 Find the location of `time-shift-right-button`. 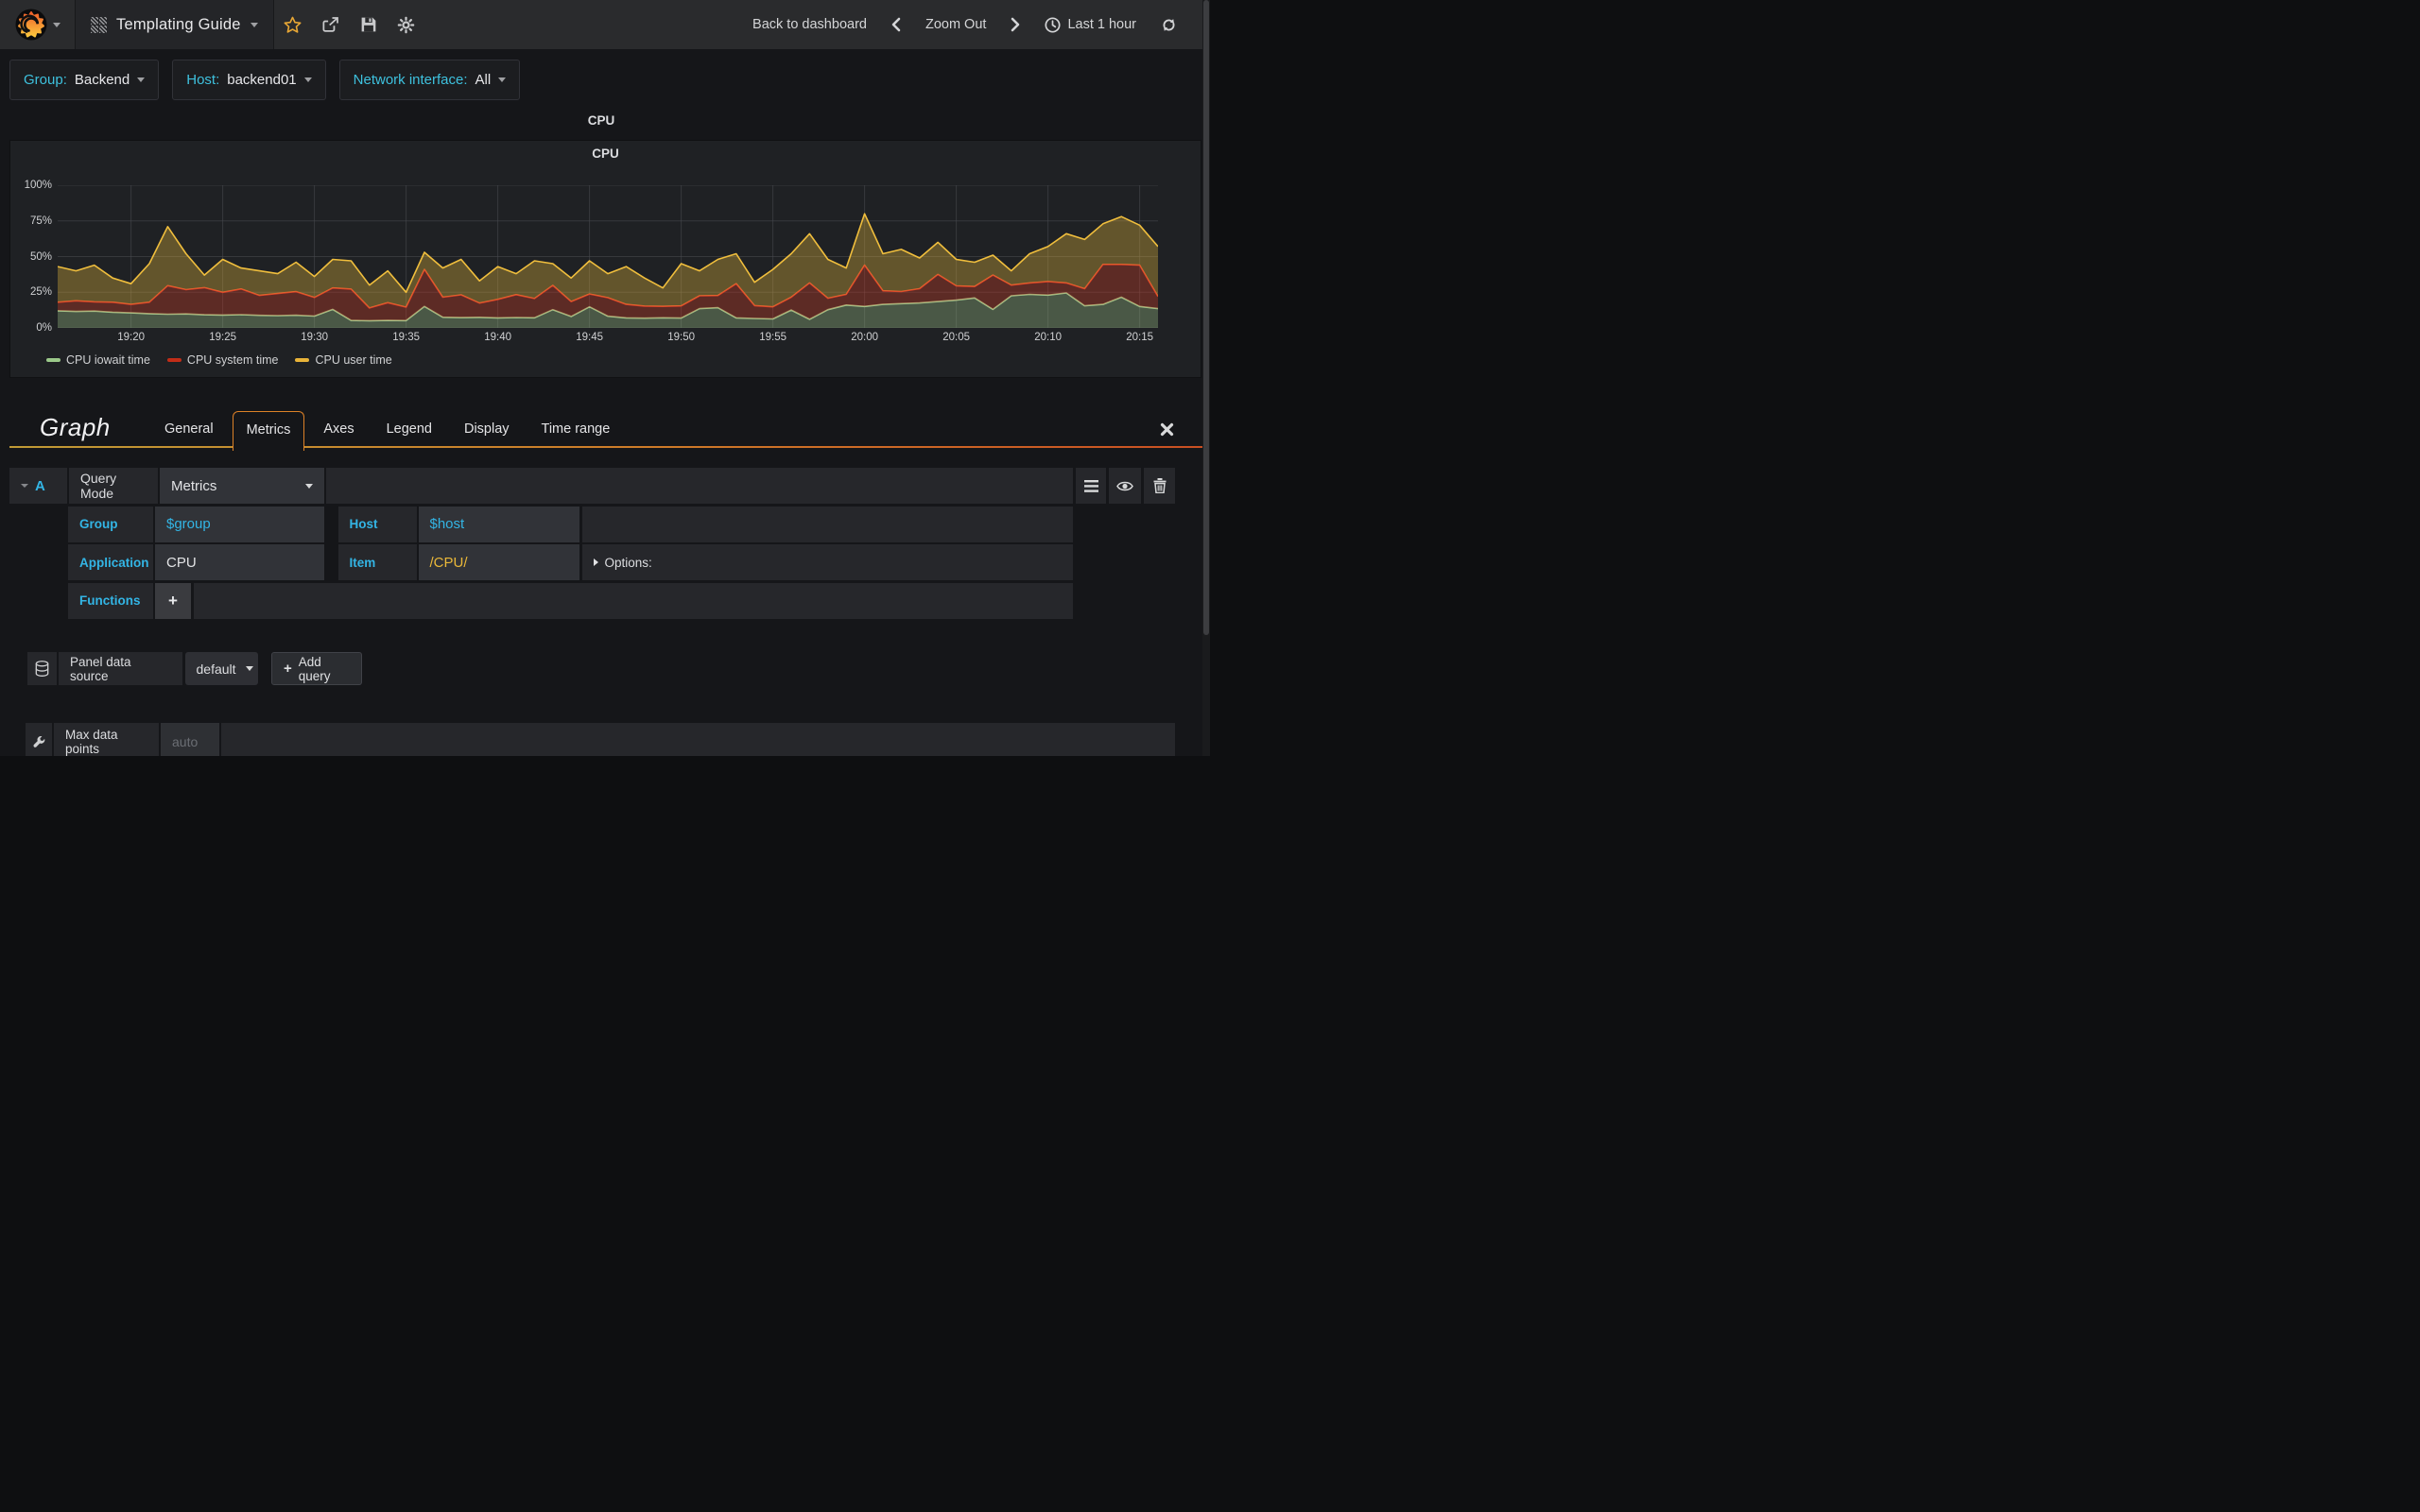

time-shift-right-button is located at coordinates (1015, 24).